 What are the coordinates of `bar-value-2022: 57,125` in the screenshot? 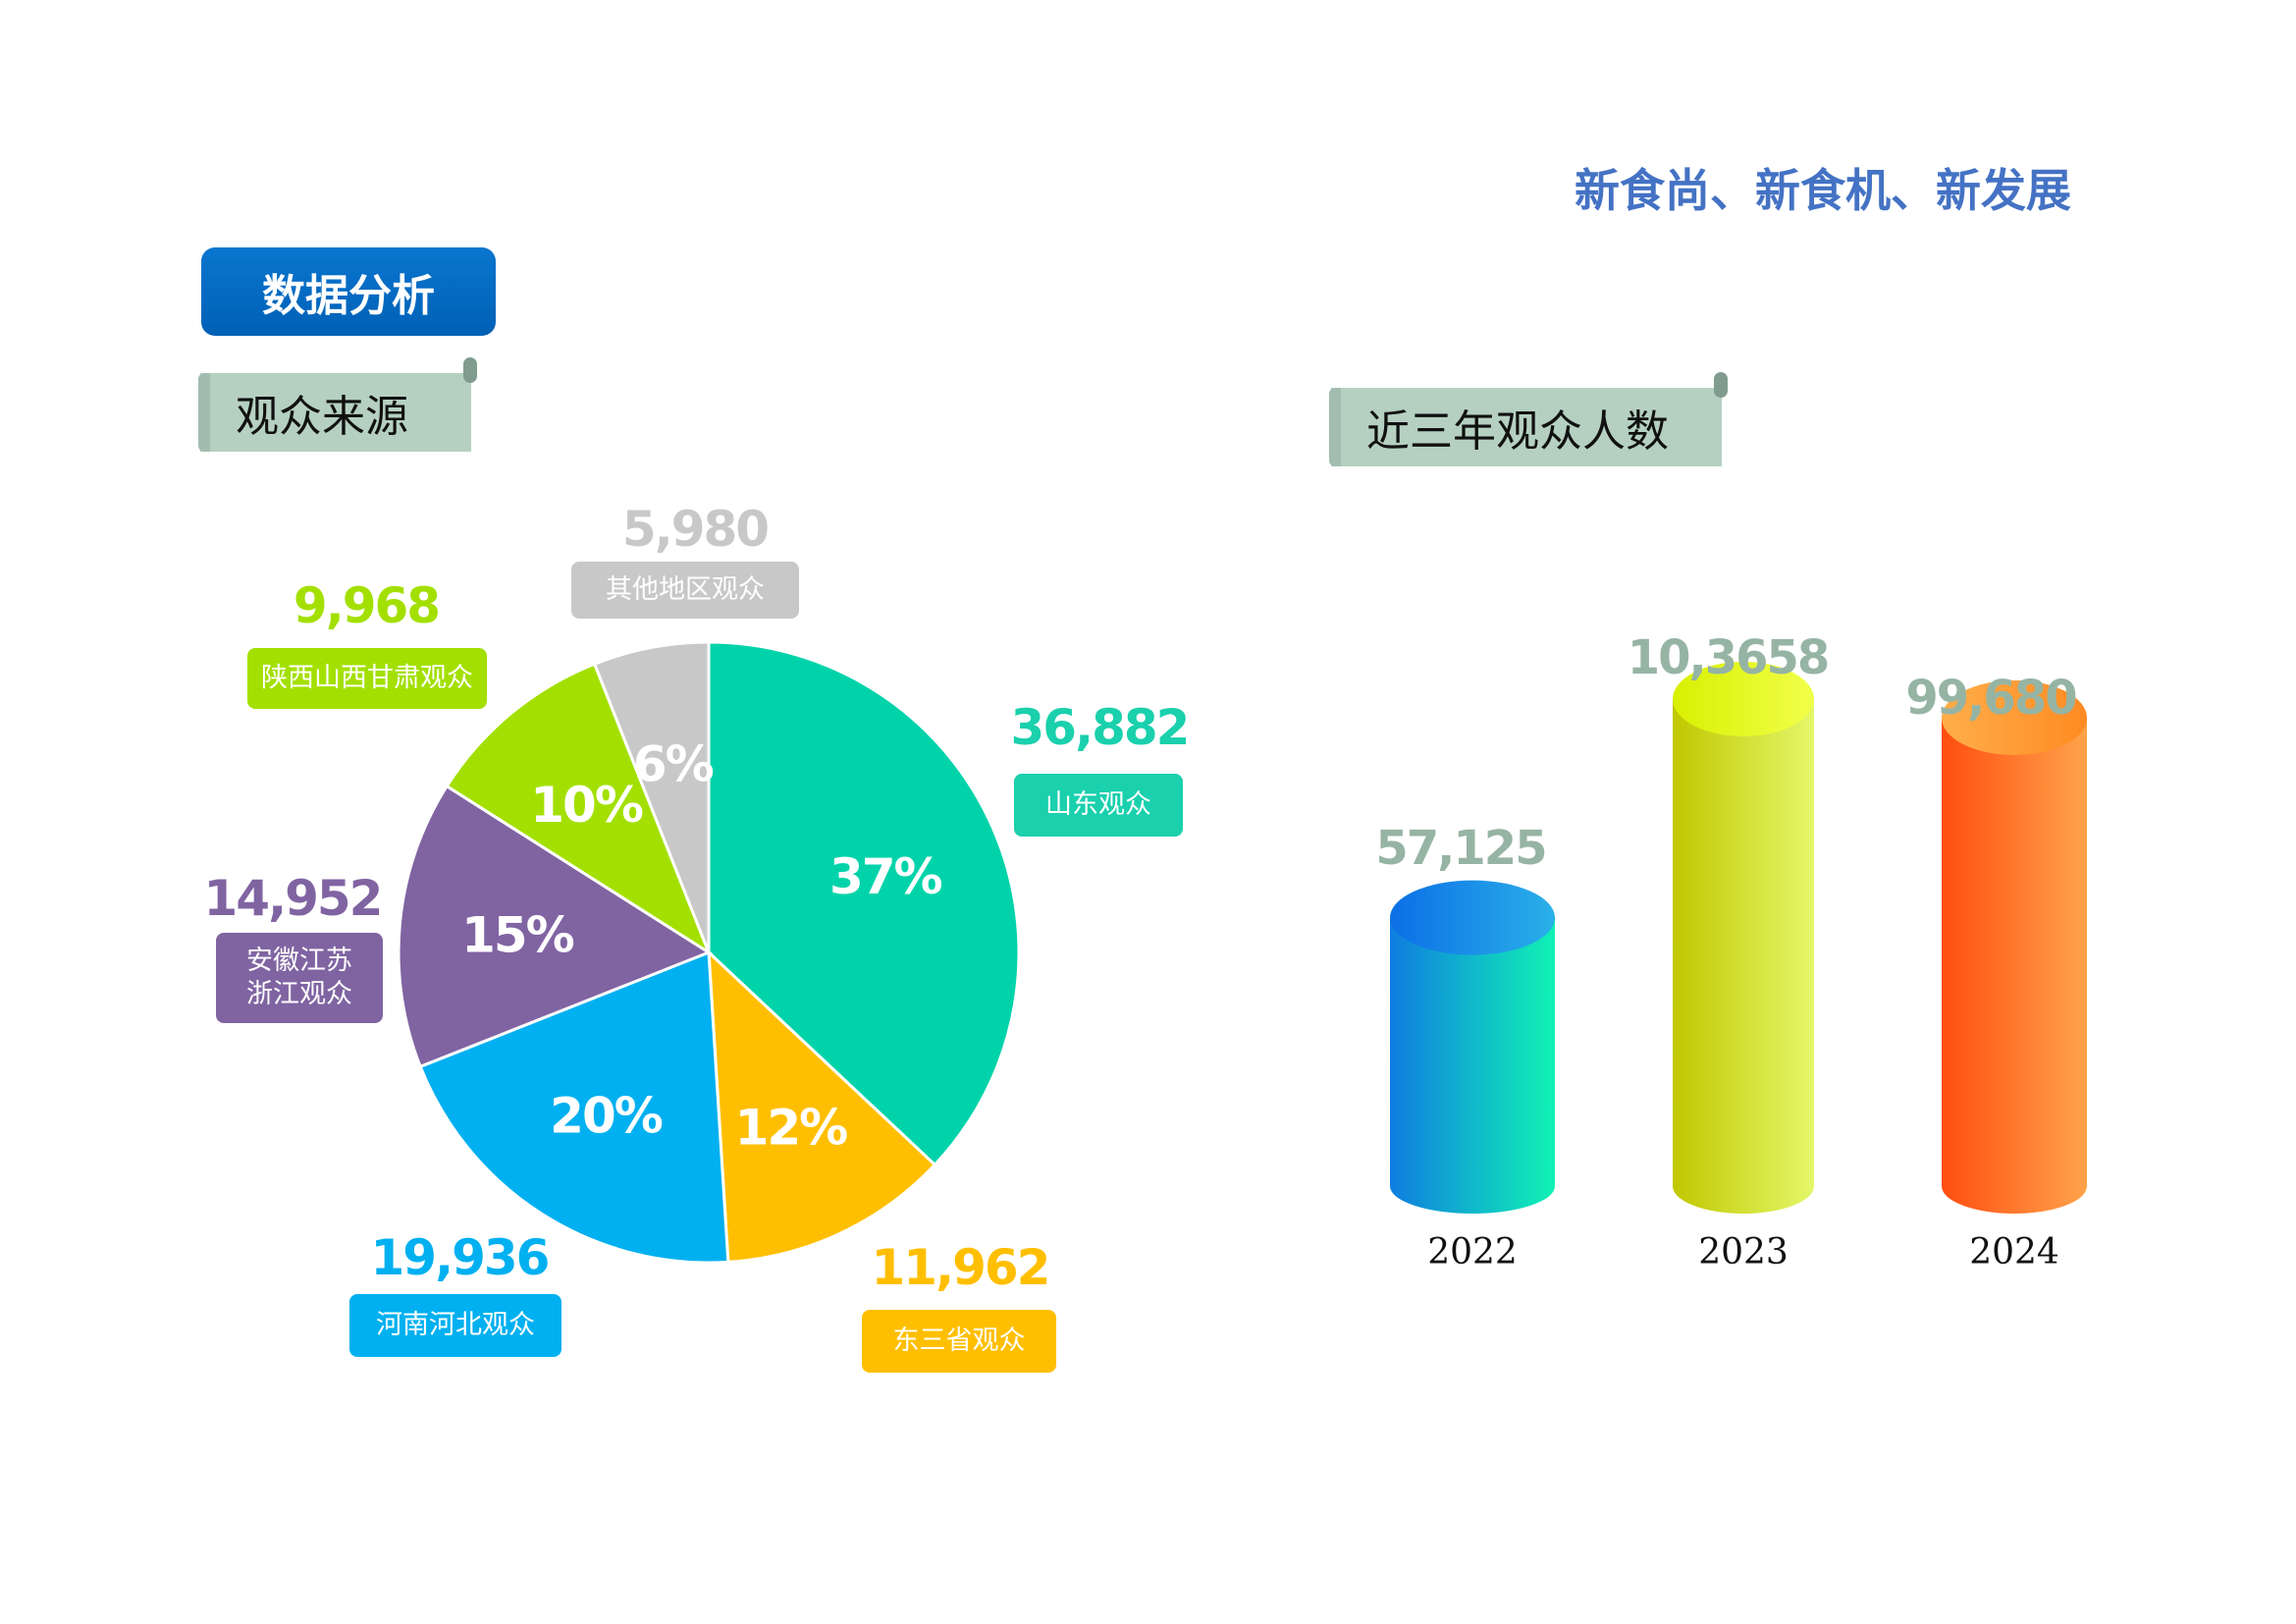 It's located at (1461, 848).